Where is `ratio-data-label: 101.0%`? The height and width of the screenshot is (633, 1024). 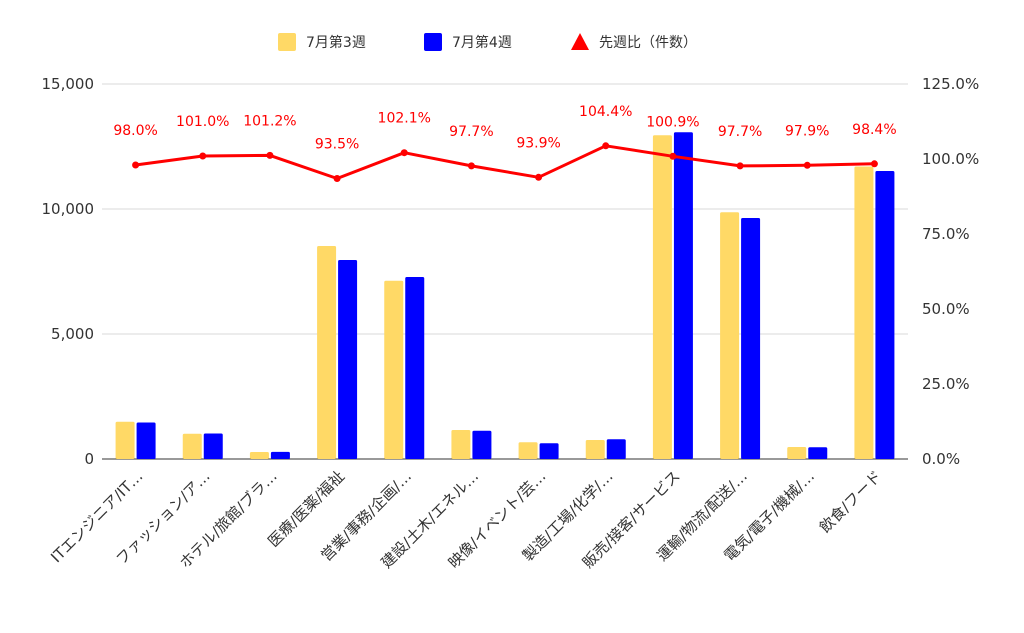
ratio-data-label: 101.0% is located at coordinates (202, 122).